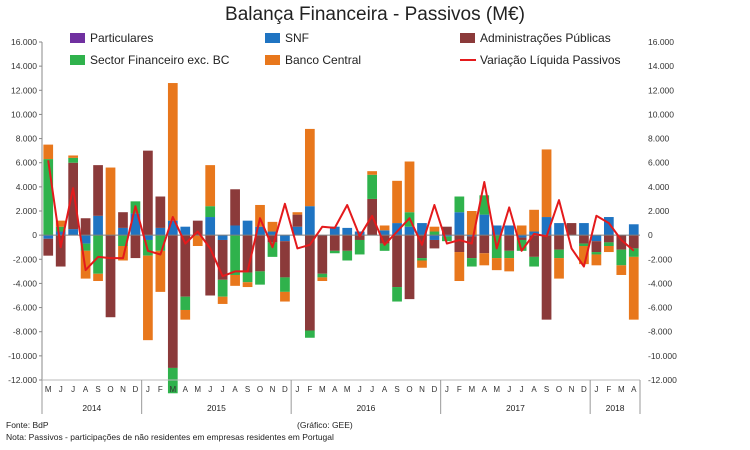  Describe the element at coordinates (309, 389) in the screenshot. I see `x-tick-label: F` at that location.